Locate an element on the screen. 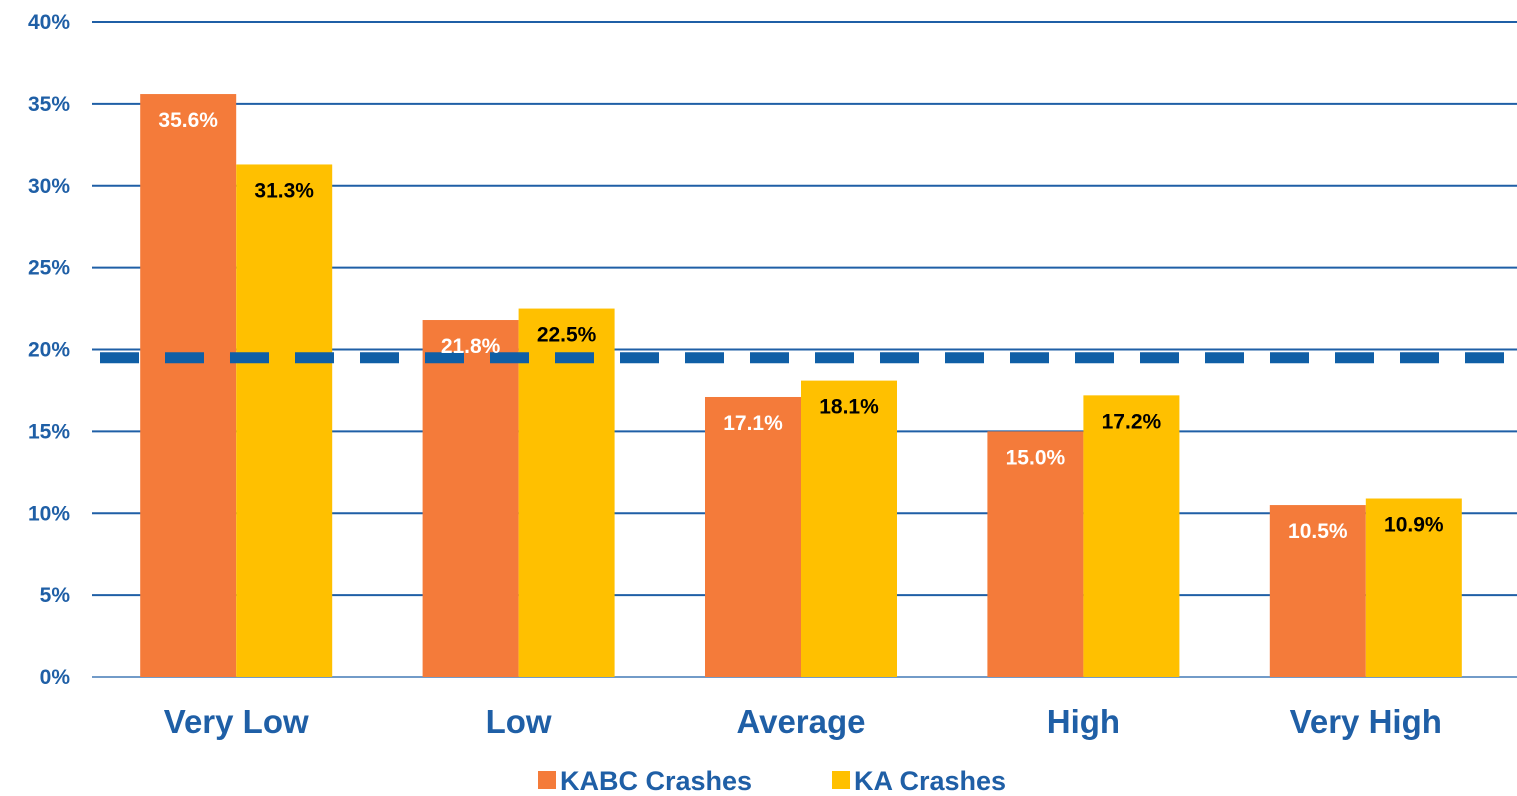  x-tick-label: Very Low is located at coordinates (236, 721).